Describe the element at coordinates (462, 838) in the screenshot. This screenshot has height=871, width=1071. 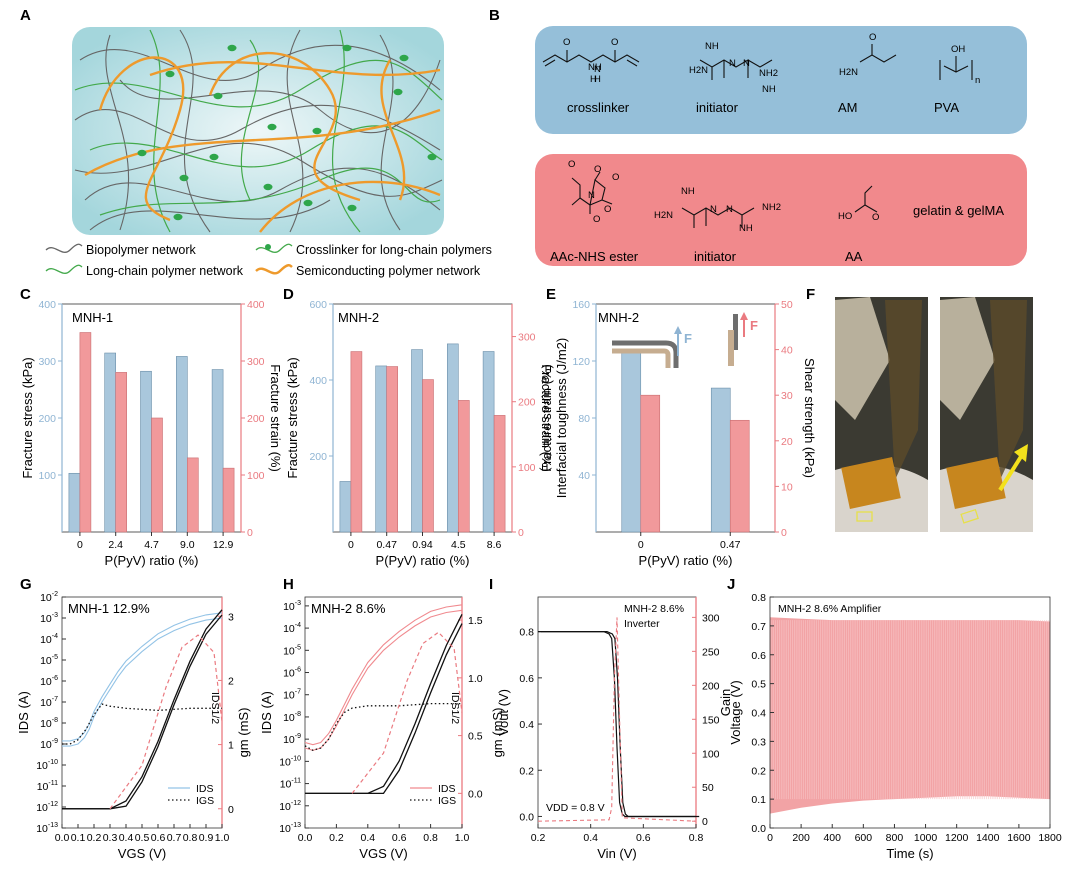
I see `x-tick-label: 1.0` at that location.